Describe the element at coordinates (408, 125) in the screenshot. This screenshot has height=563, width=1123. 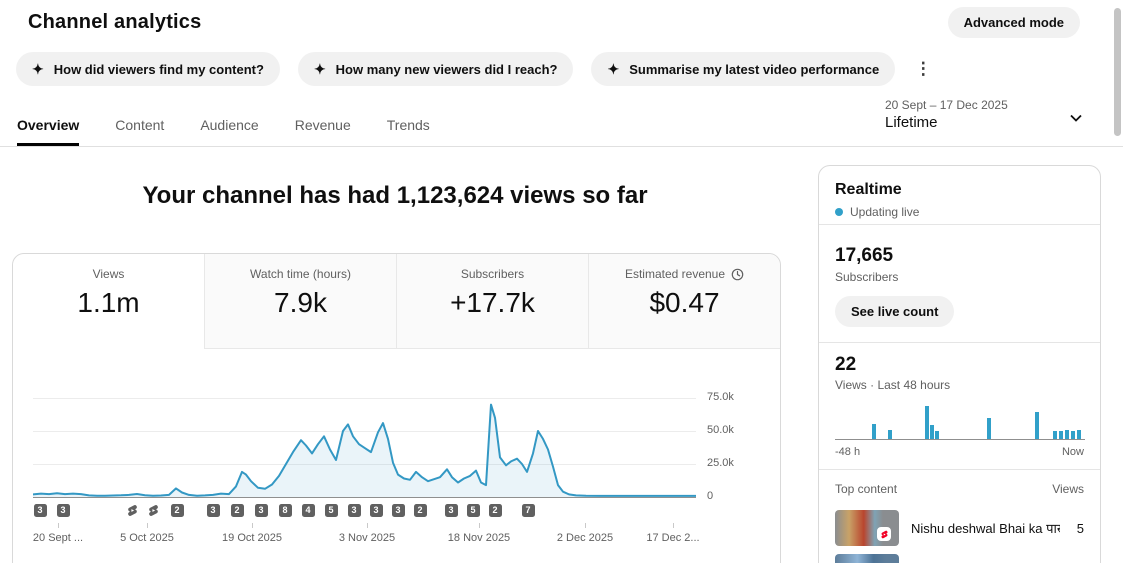
I see `tab-trends: Trends` at that location.